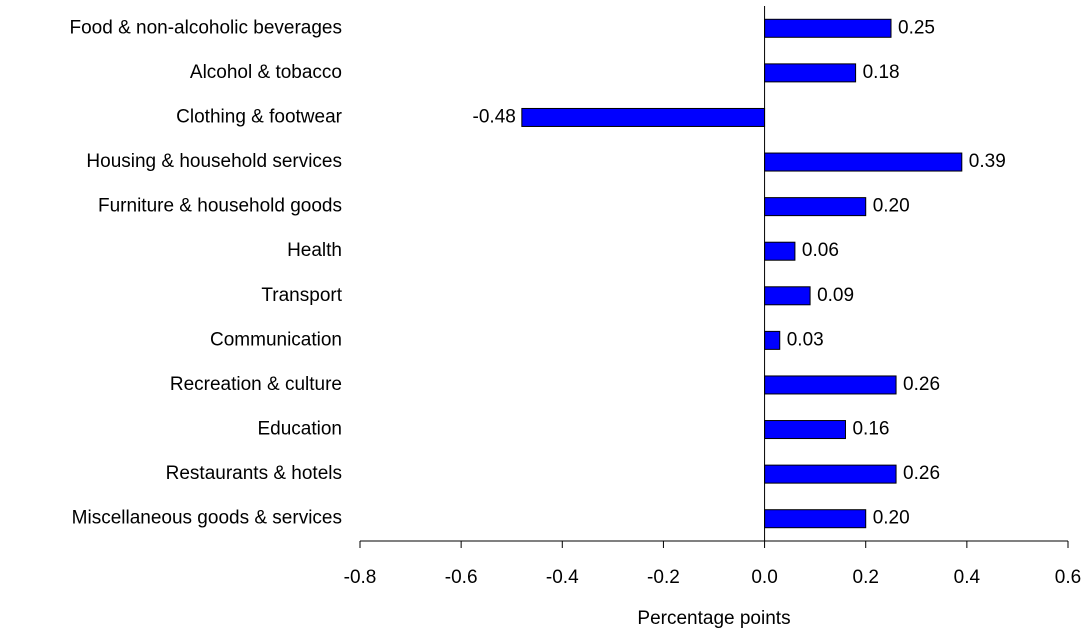 This screenshot has height=634, width=1090. What do you see at coordinates (299, 429) in the screenshot?
I see `y-tick-label: Education` at bounding box center [299, 429].